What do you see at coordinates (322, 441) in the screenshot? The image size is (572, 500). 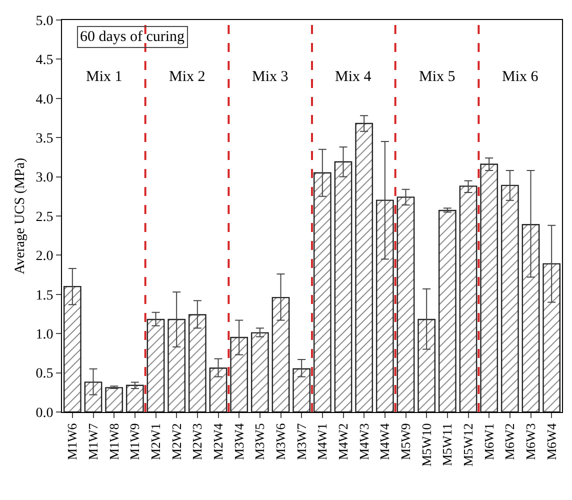 I see `x-tick-label: M4W1` at bounding box center [322, 441].